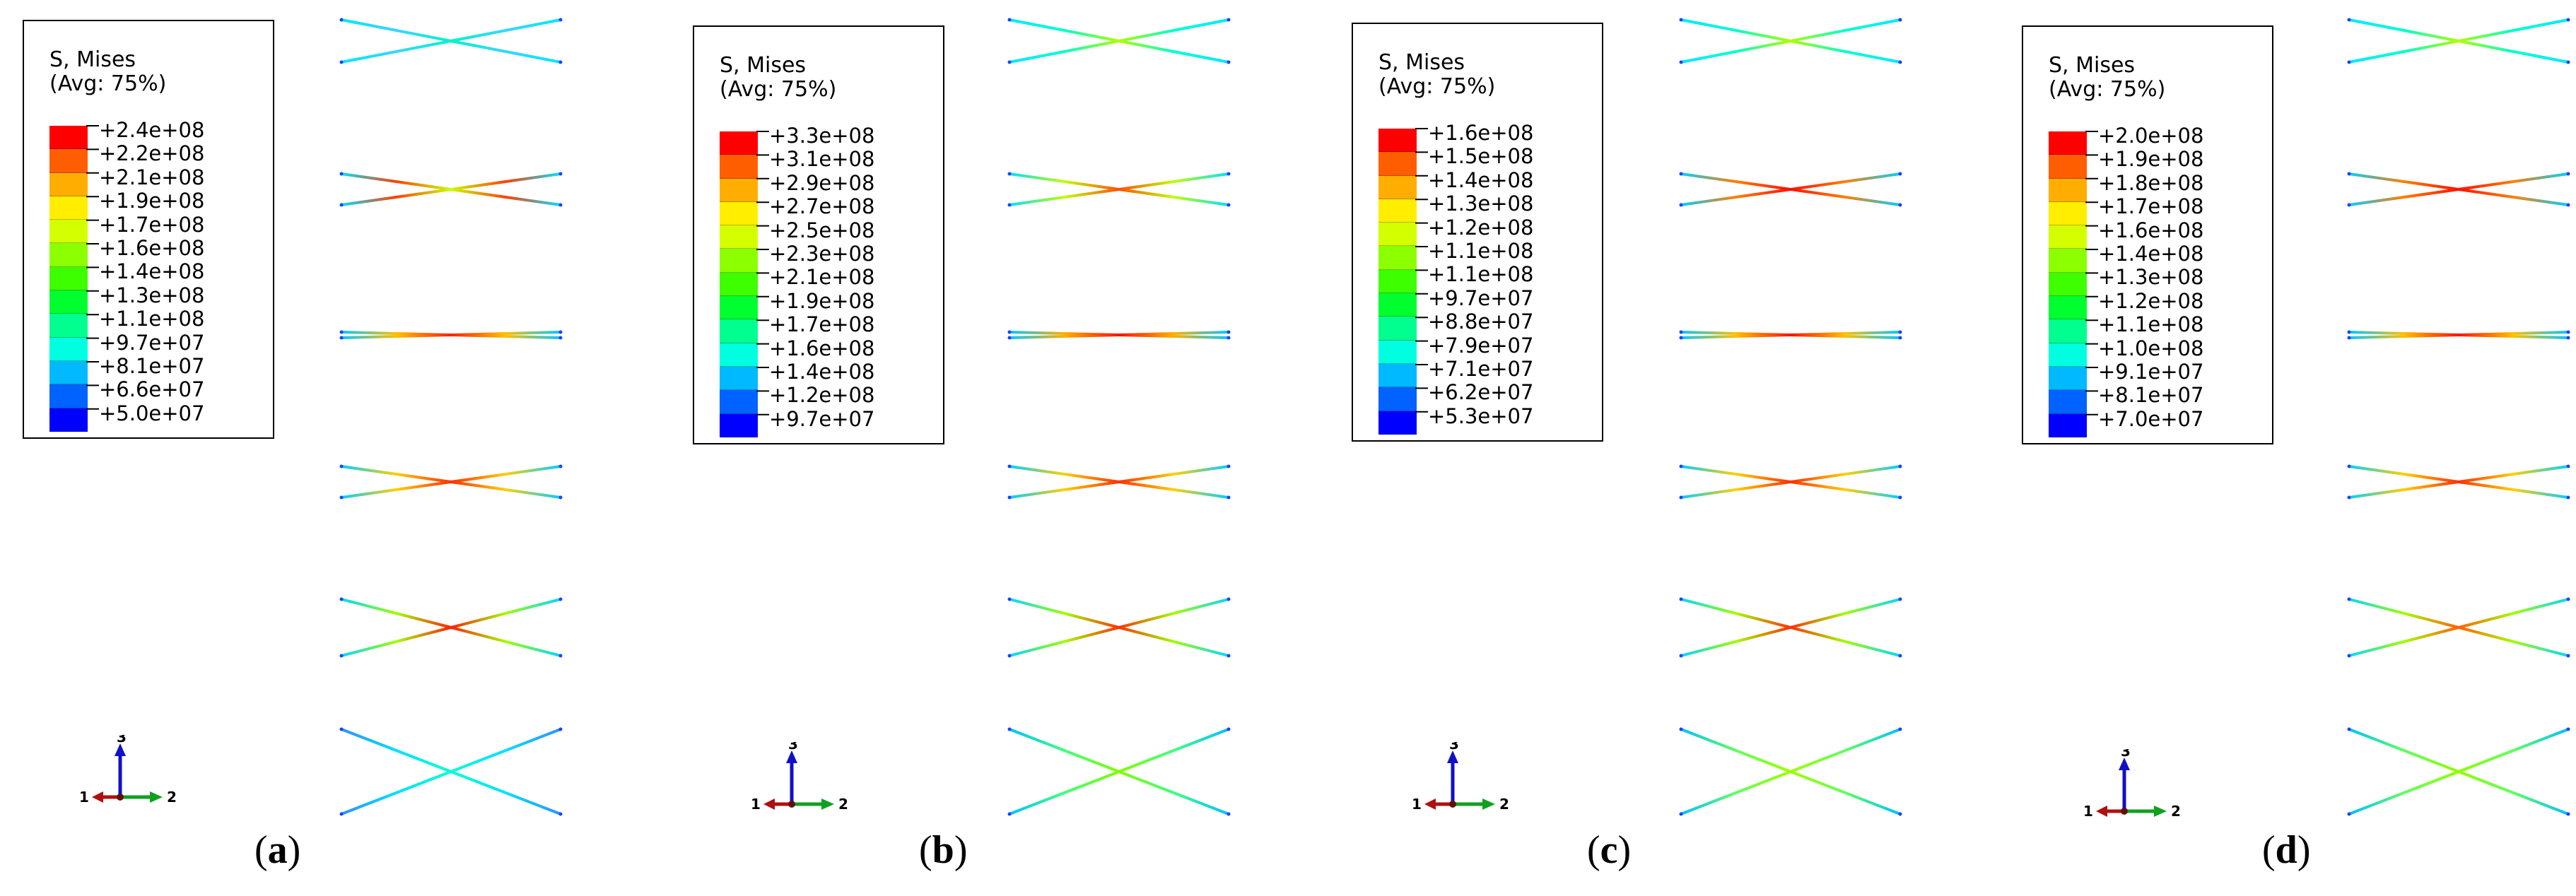 The width and height of the screenshot is (2576, 896). What do you see at coordinates (2124, 764) in the screenshot?
I see `axis-3-arrow` at bounding box center [2124, 764].